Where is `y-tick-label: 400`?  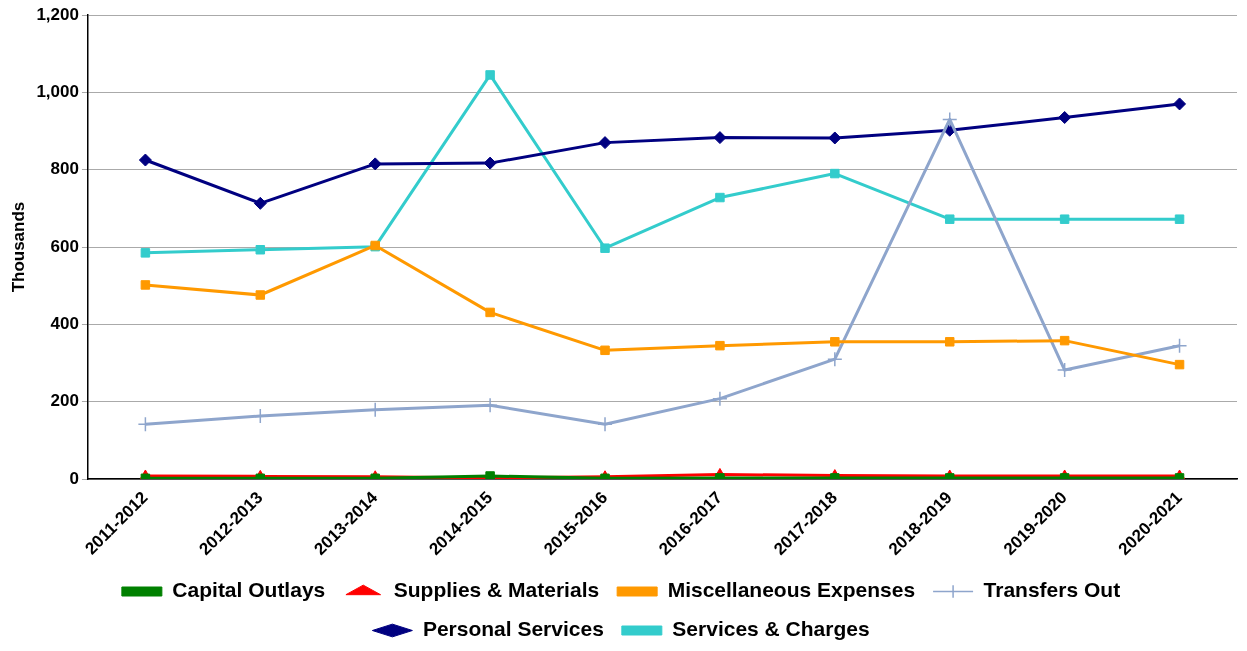
y-tick-label: 400 is located at coordinates (64, 324).